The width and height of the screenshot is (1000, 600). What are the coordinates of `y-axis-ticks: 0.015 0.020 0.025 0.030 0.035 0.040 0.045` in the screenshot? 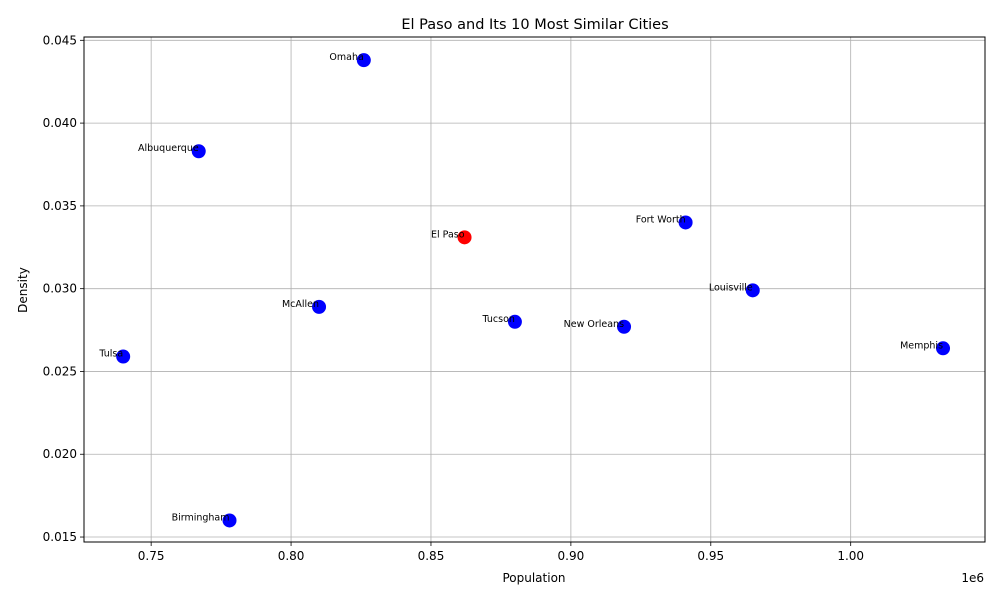 It's located at (63, 288).